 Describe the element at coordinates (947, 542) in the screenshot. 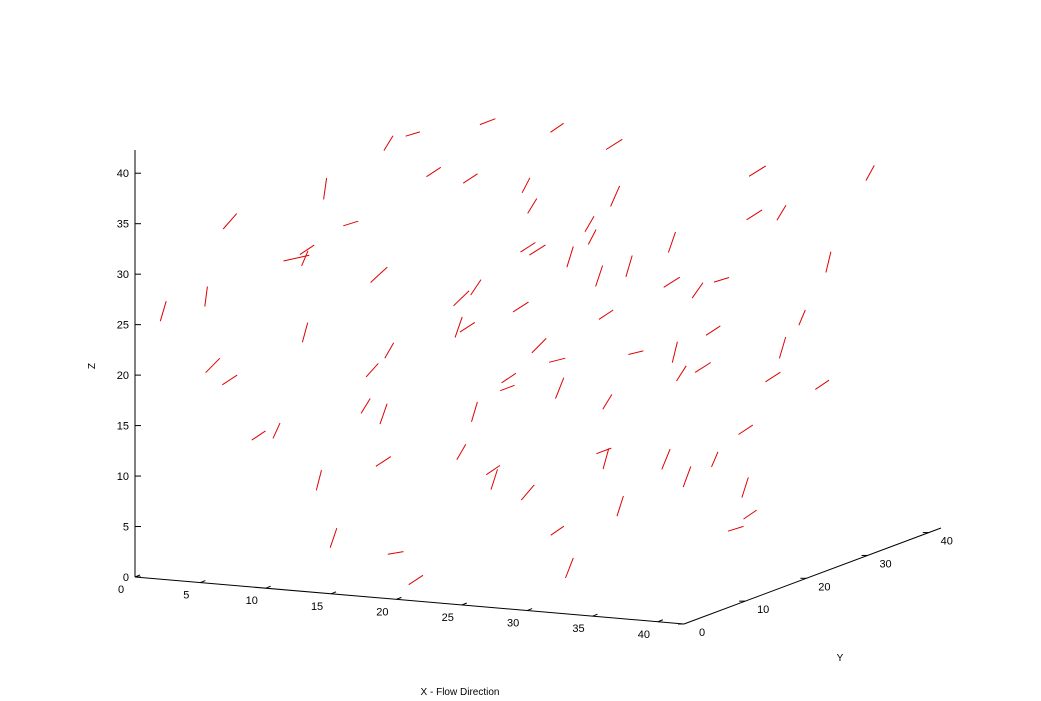

I see `y-tick-label: 40` at that location.